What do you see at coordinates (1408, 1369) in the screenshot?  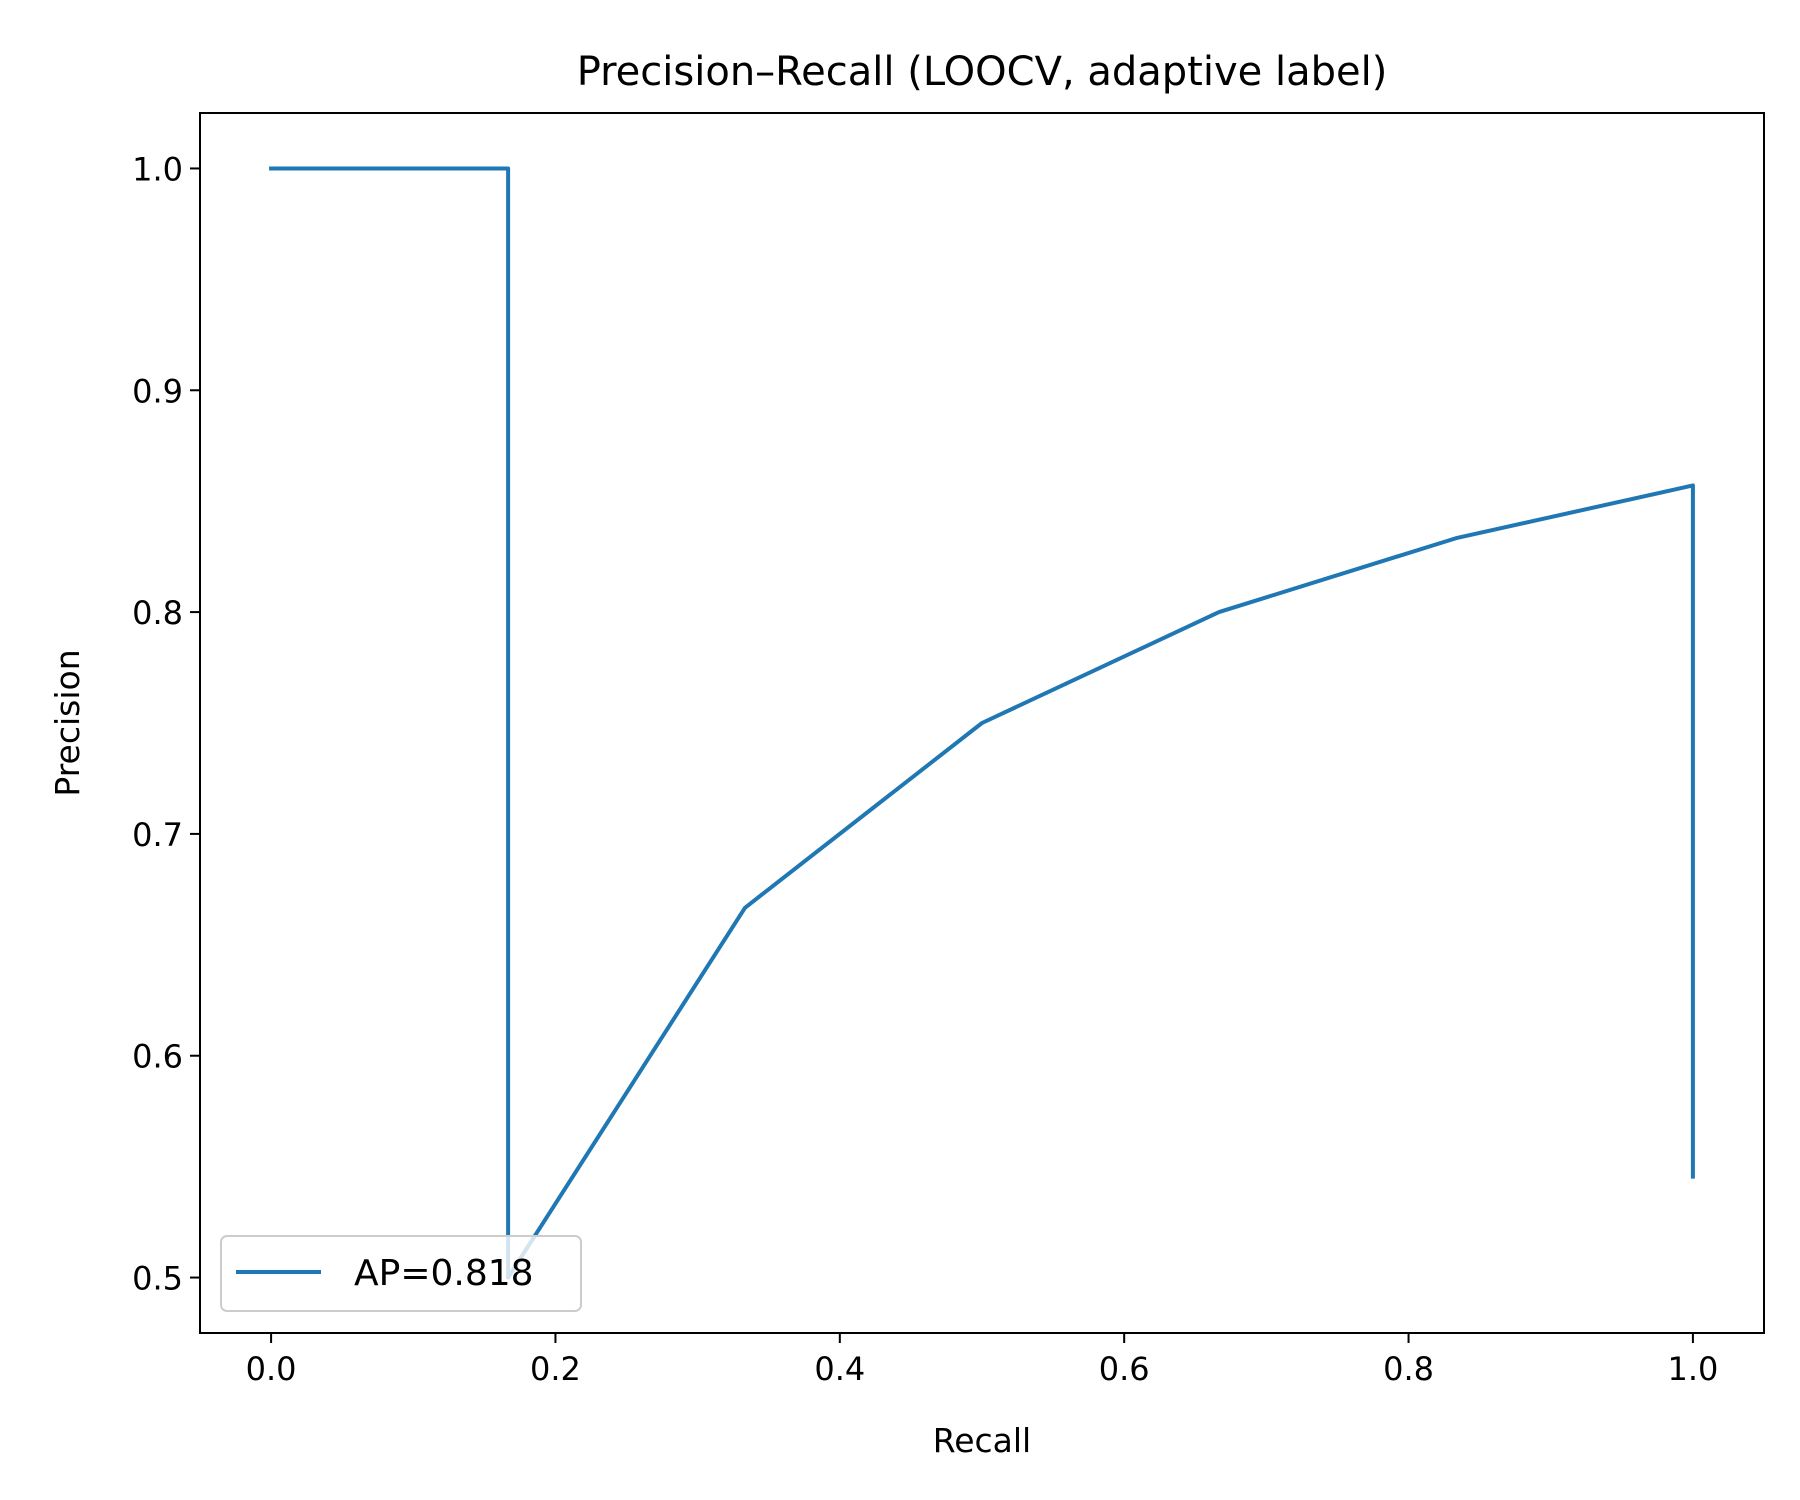 I see `x-tick-label: 0.8` at bounding box center [1408, 1369].